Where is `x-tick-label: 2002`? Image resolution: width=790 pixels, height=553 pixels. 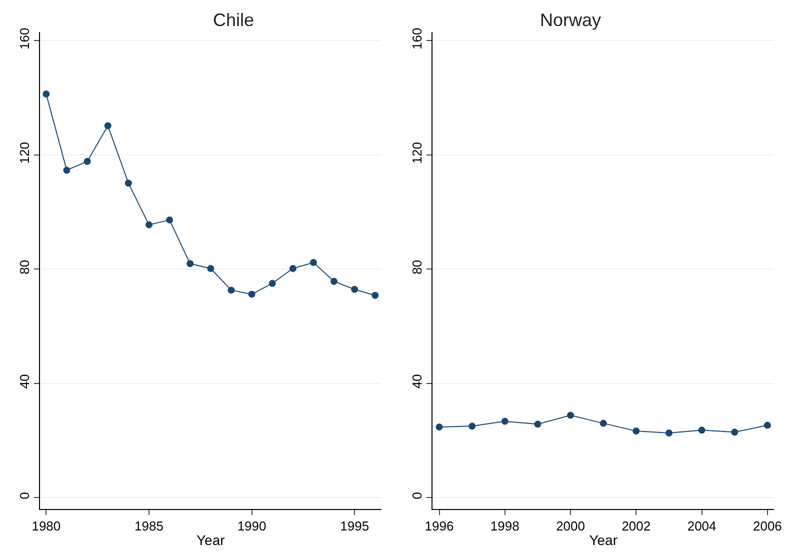 x-tick-label: 2002 is located at coordinates (636, 526).